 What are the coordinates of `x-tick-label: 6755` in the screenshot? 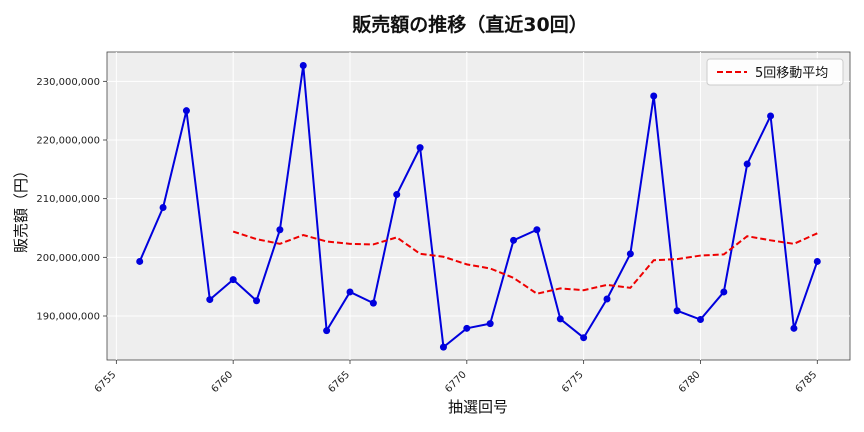 It's located at (106, 382).